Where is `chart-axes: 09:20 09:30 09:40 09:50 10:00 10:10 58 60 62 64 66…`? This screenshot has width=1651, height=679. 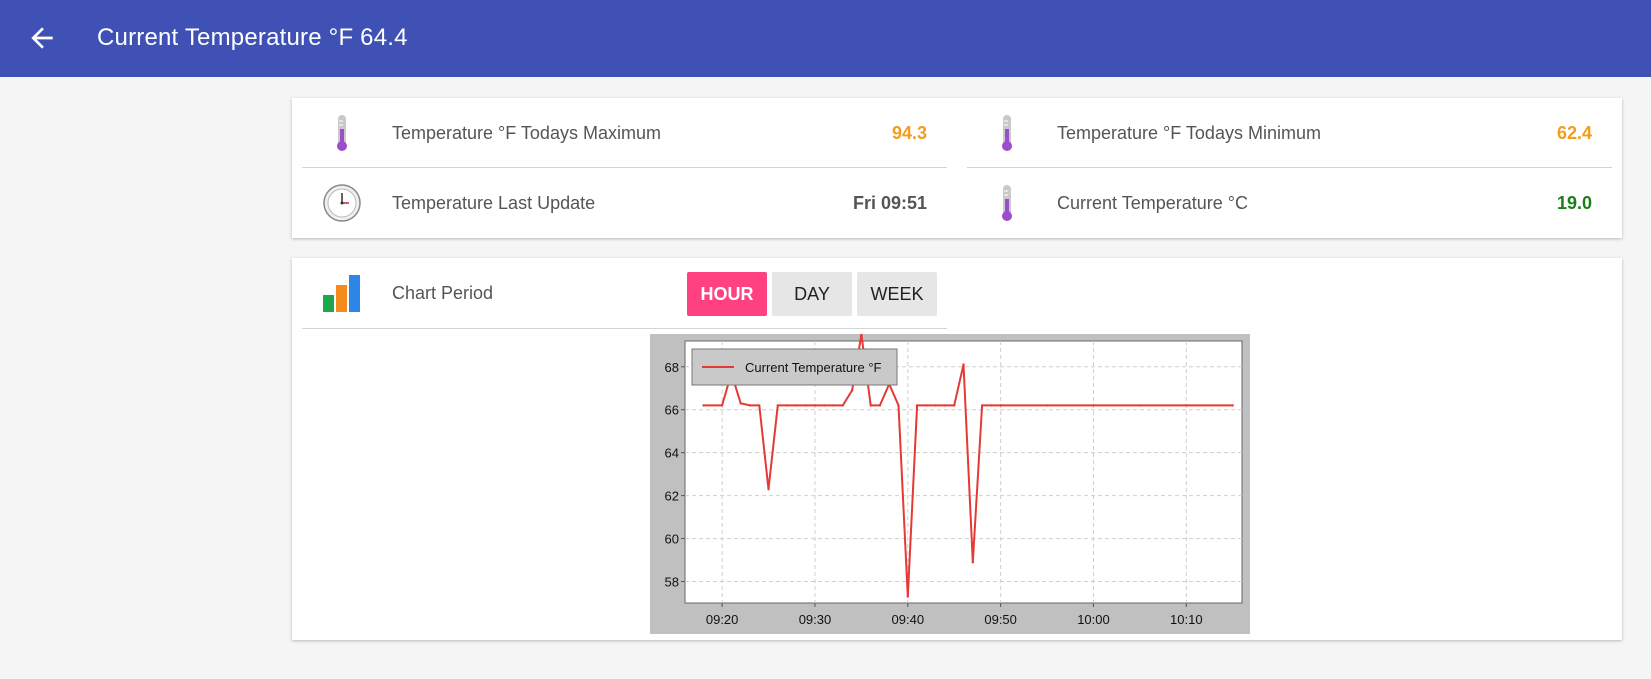
chart-axes: 09:20 09:30 09:40 09:50 10:00 10:10 58 60 62 64 66… is located at coordinates (934, 493).